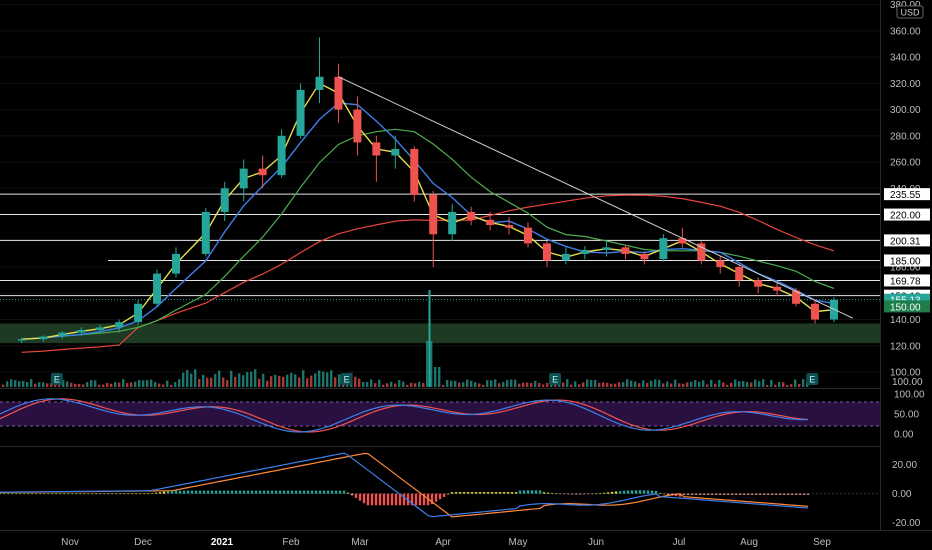 The width and height of the screenshot is (932, 550). I want to click on currency-badge, so click(910, 12).